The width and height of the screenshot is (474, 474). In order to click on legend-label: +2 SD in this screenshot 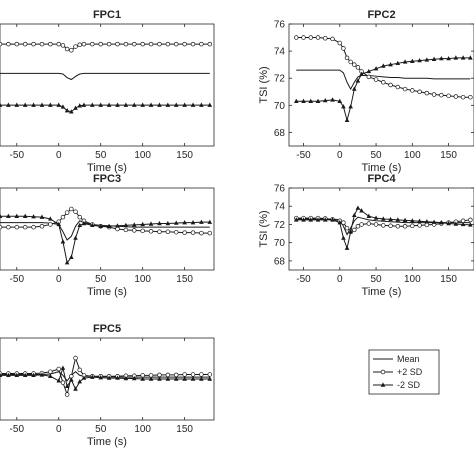, I will do `click(410, 372)`.